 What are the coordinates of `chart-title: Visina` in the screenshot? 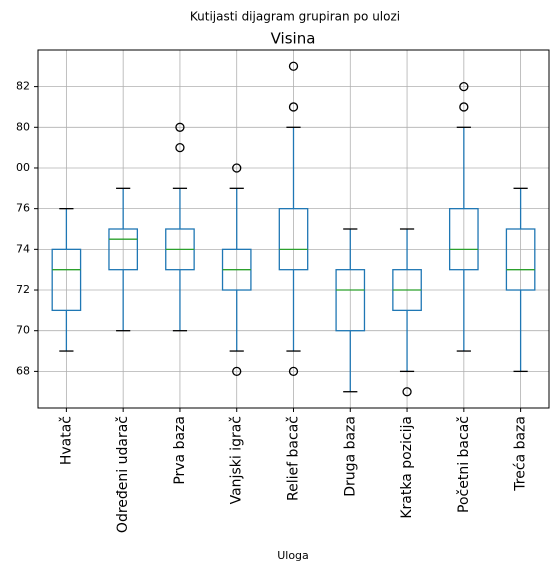 It's located at (293, 39).